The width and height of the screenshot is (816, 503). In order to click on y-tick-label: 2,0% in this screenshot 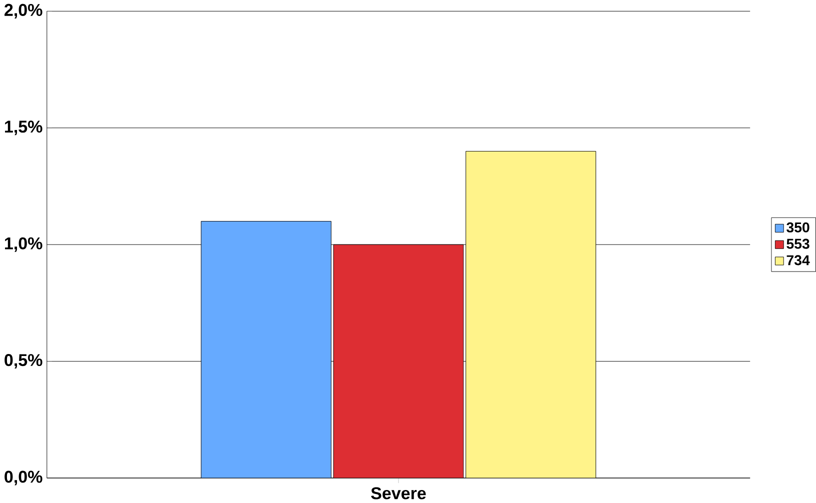, I will do `click(23, 11)`.